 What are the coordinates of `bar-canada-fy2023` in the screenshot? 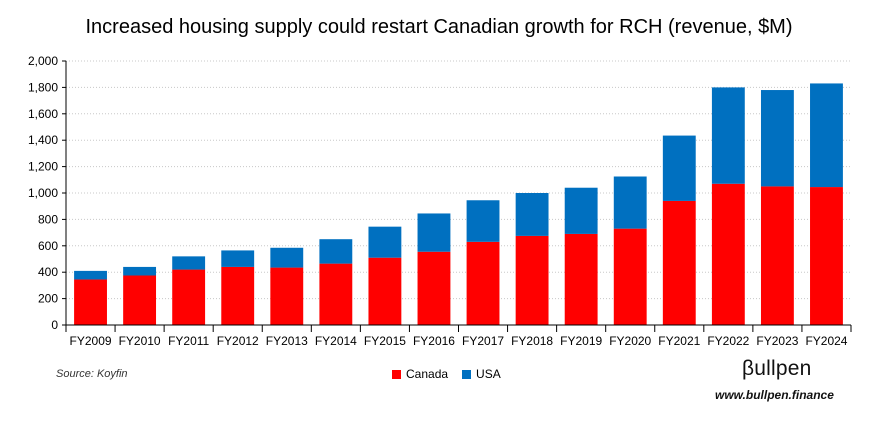 It's located at (777, 255).